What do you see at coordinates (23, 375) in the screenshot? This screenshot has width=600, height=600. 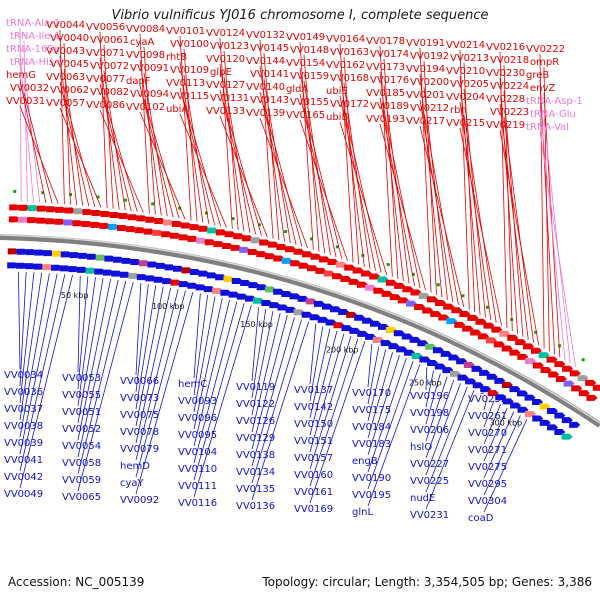 I see `reverse-gene-label: VV0034` at bounding box center [23, 375].